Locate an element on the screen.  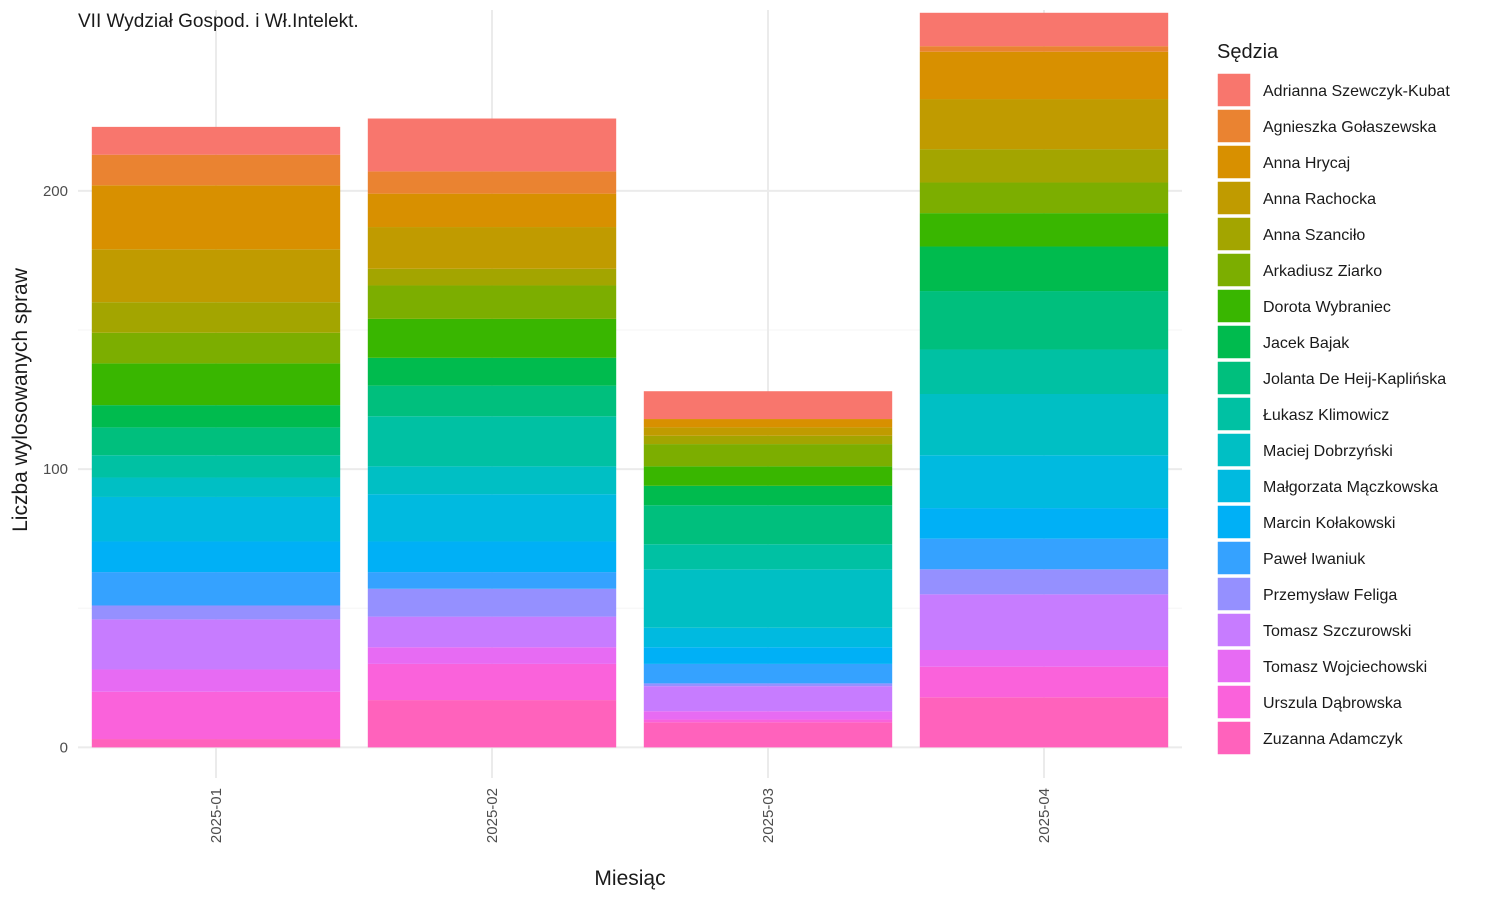
bar-segment-2025-02-urszula-dabrowska is located at coordinates (492, 682).